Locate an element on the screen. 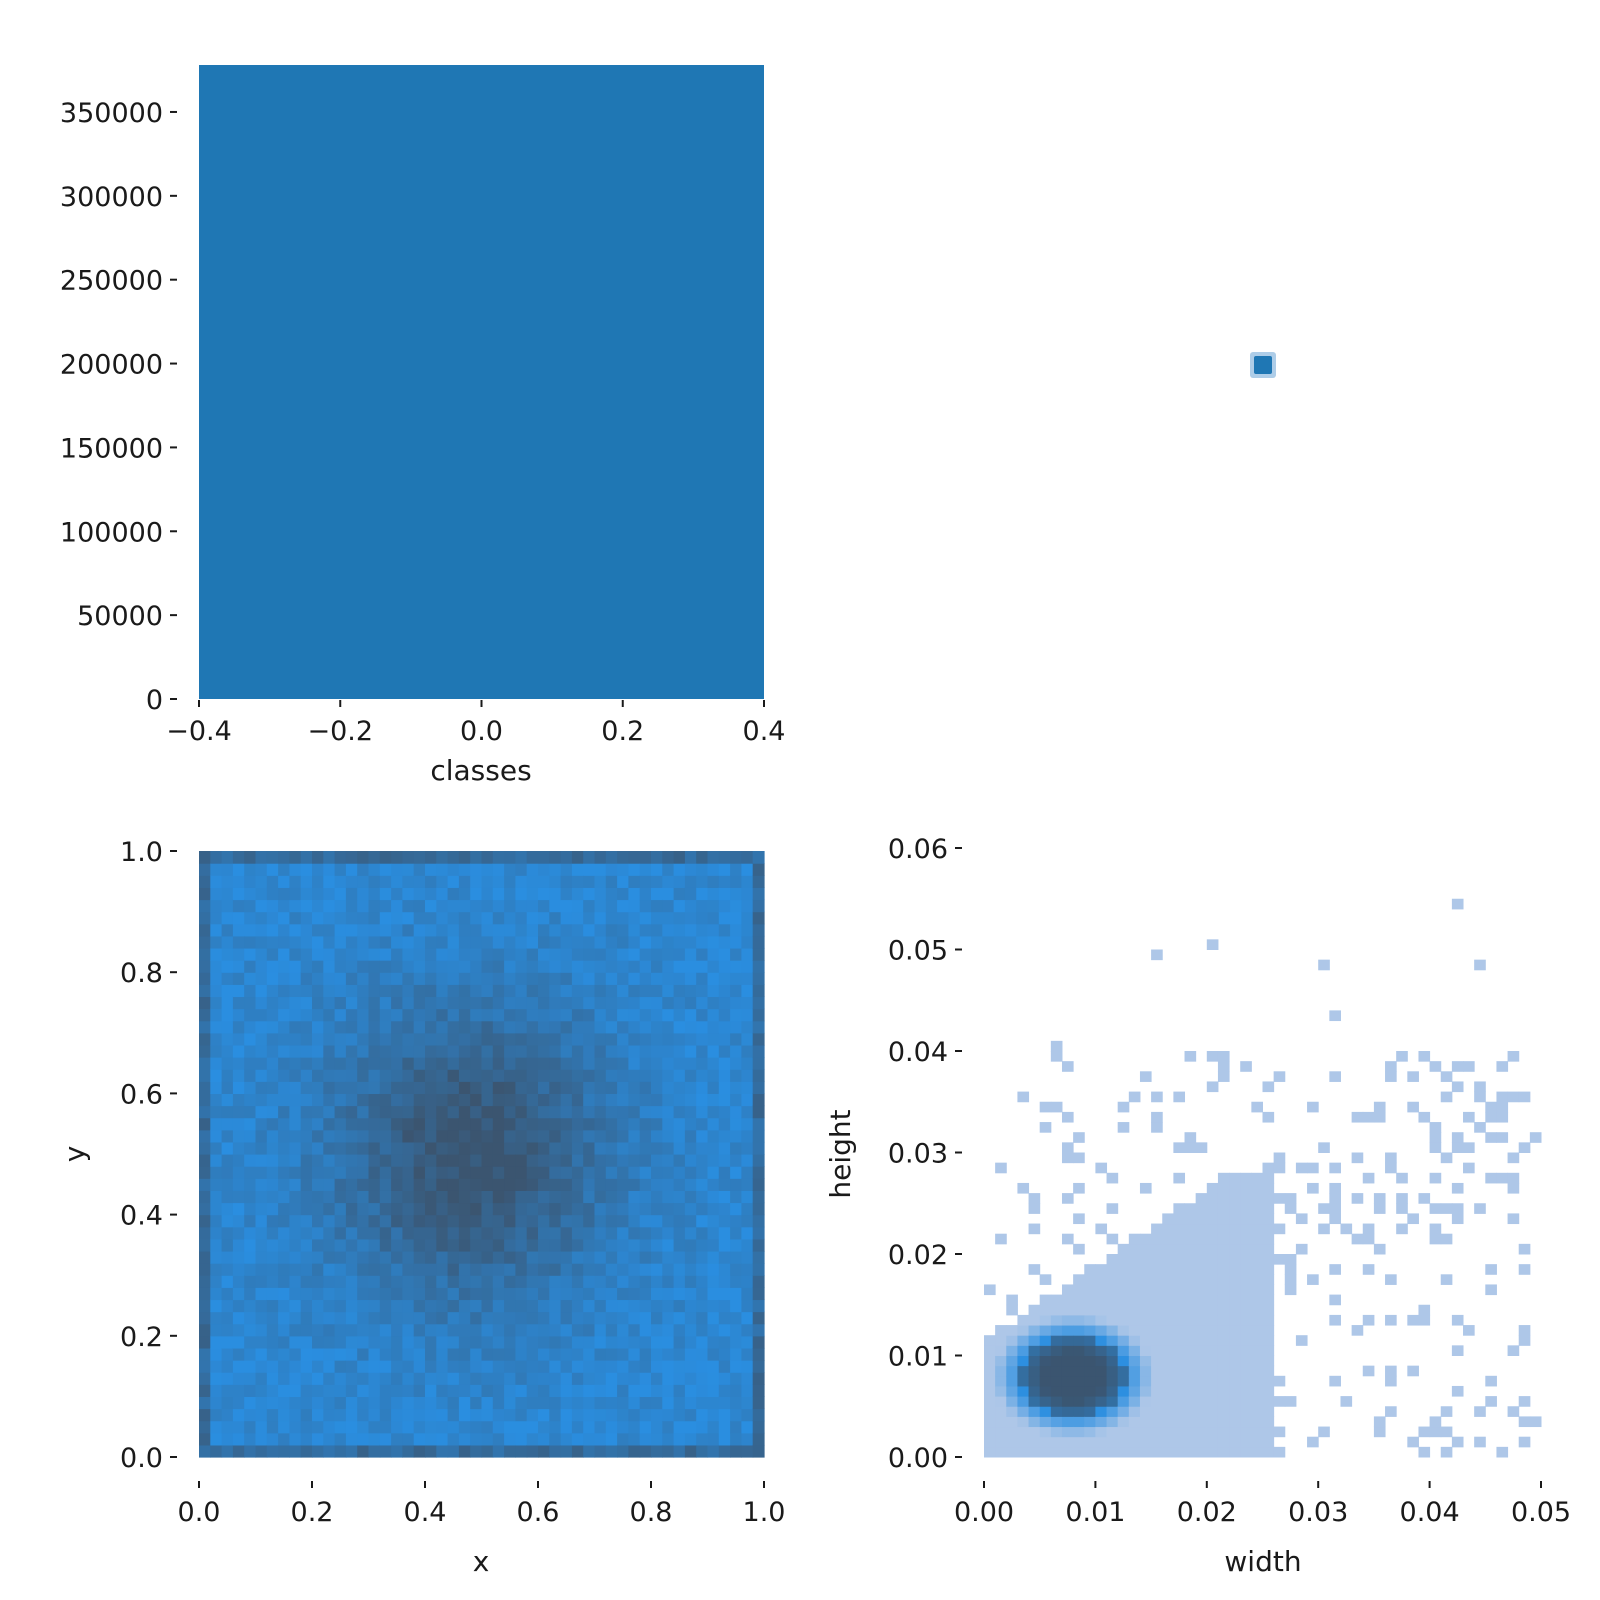  xy-x-tick-label: 0.4 is located at coordinates (425, 1512).